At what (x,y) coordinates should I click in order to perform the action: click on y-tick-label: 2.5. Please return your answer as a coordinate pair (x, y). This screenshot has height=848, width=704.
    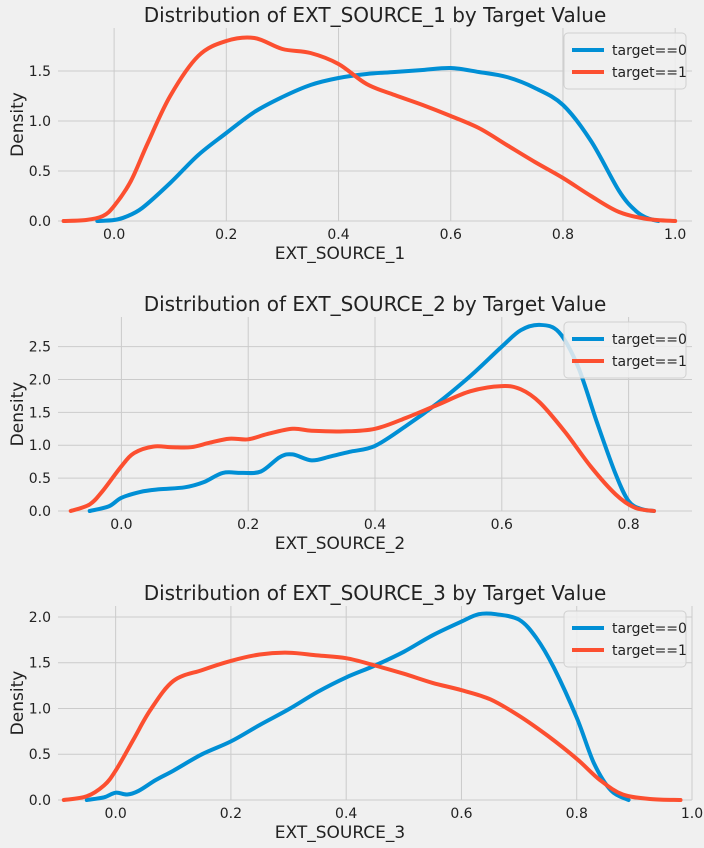
    Looking at the image, I should click on (40, 348).